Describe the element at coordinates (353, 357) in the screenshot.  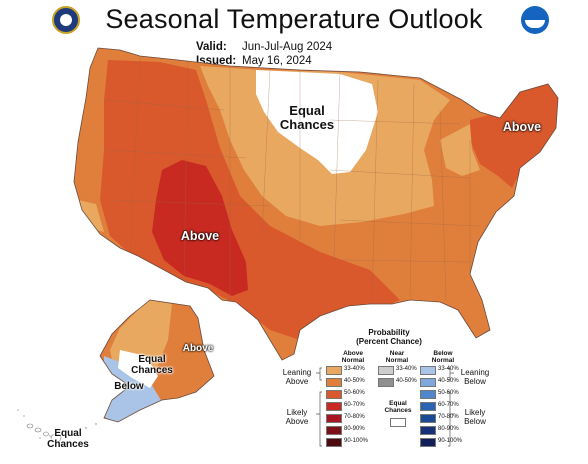
I see `legend-col-above: Above Normal` at that location.